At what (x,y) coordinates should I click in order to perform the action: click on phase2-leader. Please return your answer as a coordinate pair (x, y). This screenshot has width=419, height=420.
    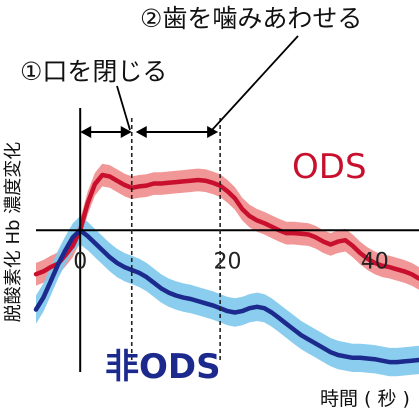
    Looking at the image, I should click on (255, 83).